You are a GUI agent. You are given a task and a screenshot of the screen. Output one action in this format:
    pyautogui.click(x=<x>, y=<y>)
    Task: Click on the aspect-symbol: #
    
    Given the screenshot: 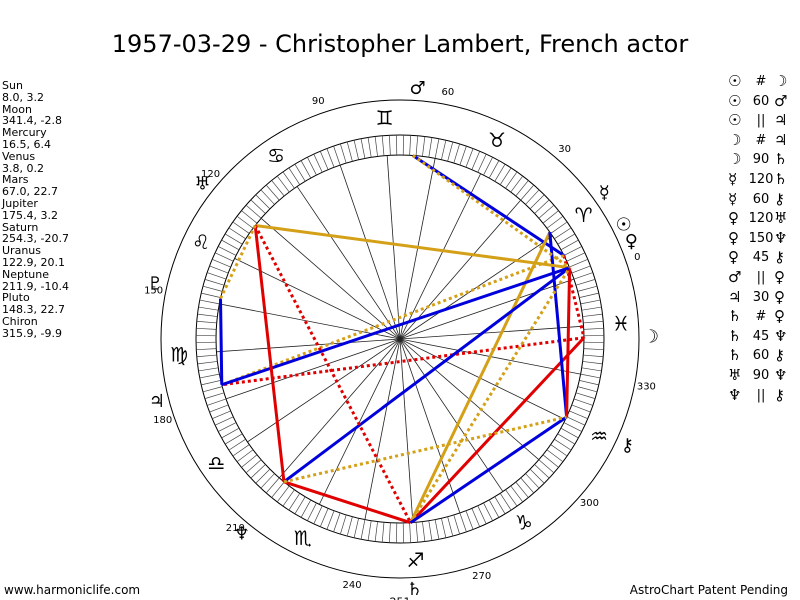 What is the action you would take?
    pyautogui.click(x=761, y=140)
    